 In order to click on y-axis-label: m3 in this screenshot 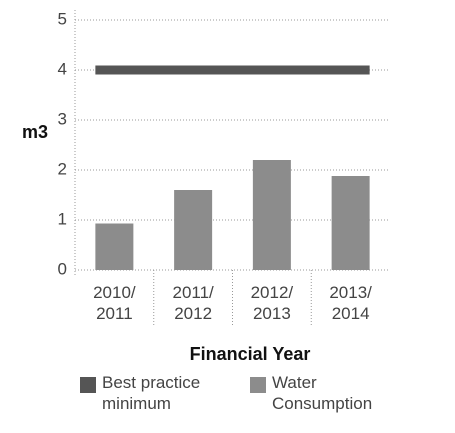, I will do `click(35, 132)`.